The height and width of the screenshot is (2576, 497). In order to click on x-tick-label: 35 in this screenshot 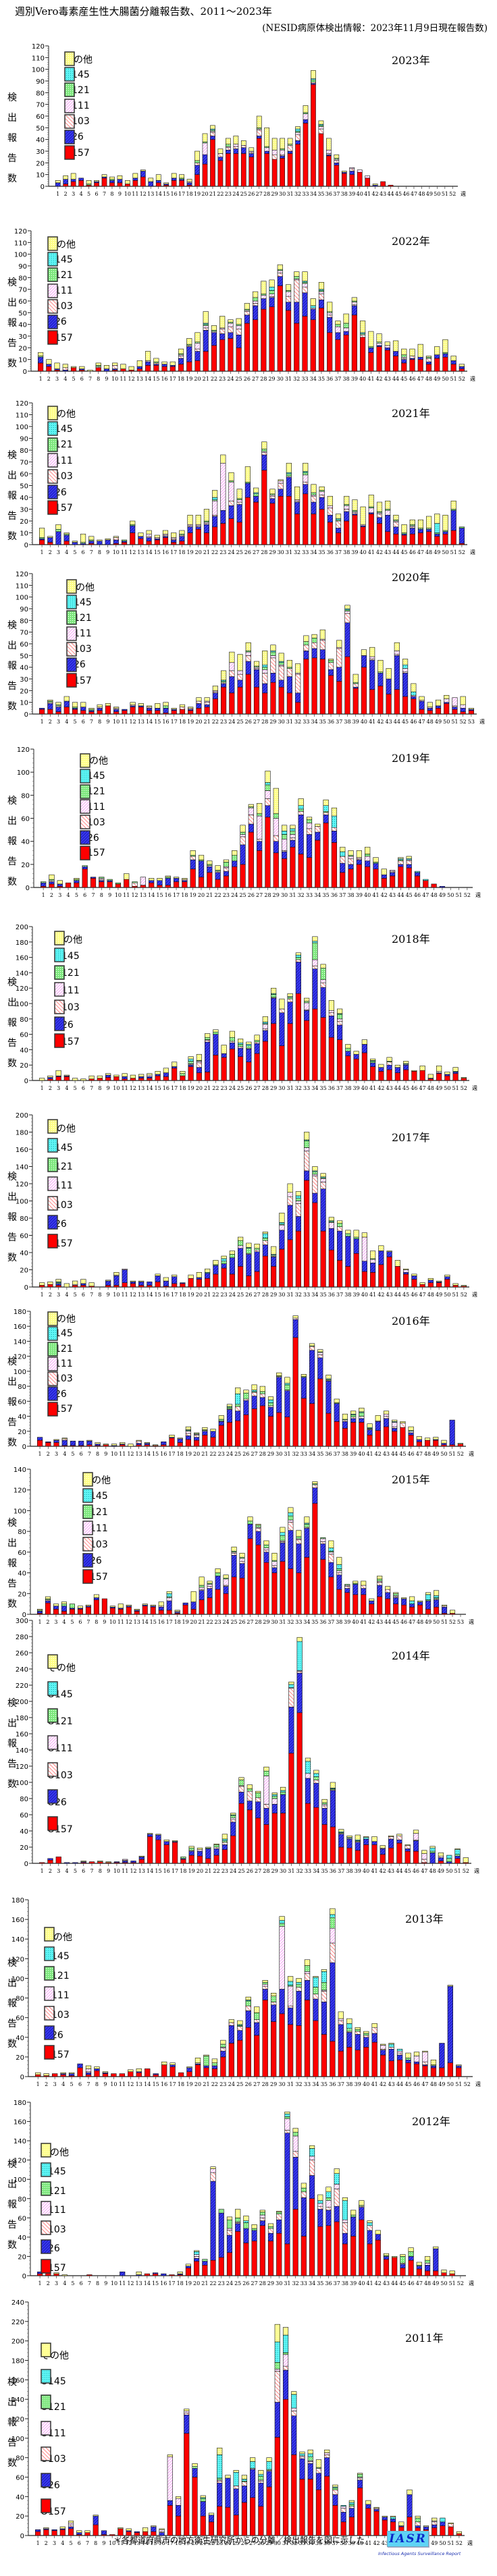, I will do `click(322, 722)`.